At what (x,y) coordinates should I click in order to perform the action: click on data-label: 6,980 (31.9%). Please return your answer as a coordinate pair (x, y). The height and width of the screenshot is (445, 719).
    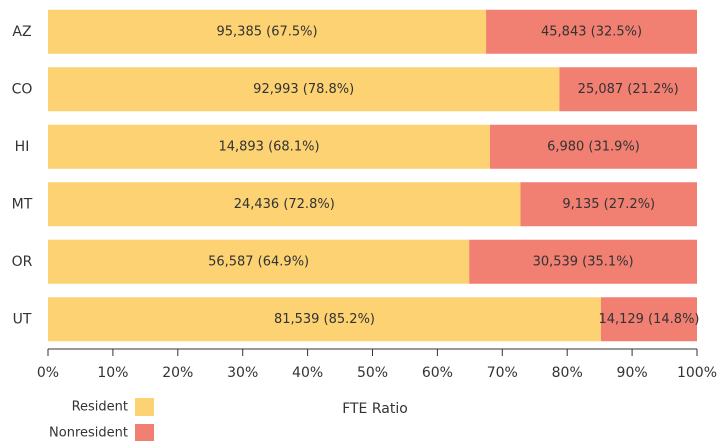
    Looking at the image, I should click on (593, 146).